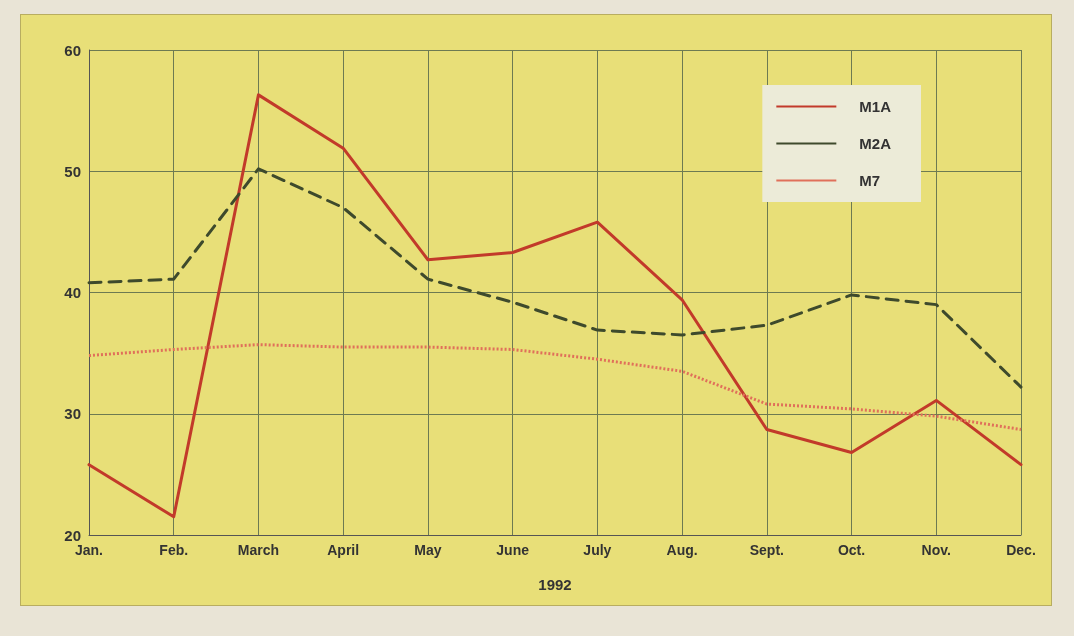 This screenshot has width=1074, height=636. What do you see at coordinates (72, 50) in the screenshot?
I see `y-tick-label: 60` at bounding box center [72, 50].